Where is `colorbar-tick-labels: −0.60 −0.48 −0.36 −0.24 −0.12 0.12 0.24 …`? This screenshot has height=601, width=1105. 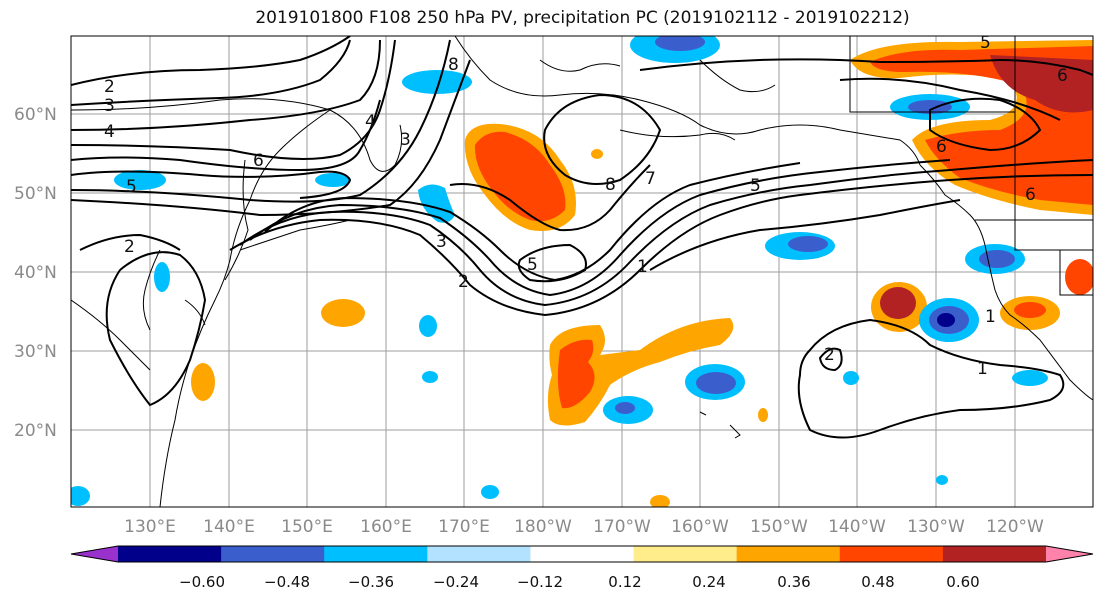 colorbar-tick-labels: −0.60 −0.48 −0.36 −0.24 −0.12 0.12 0.24 … is located at coordinates (579, 582).